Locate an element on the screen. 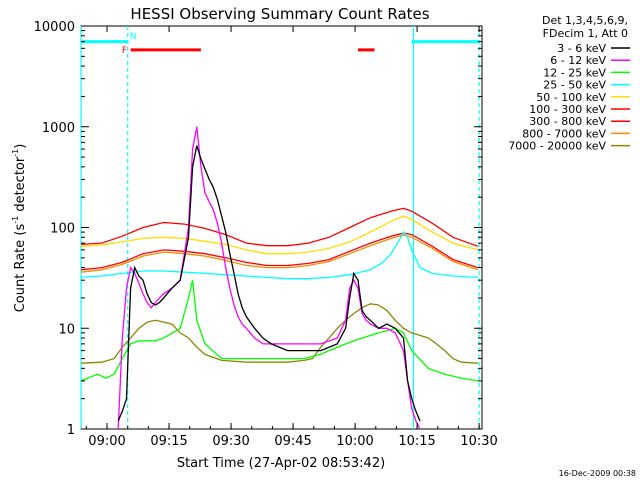 The image size is (640, 480). x-tick-label: 09:45 is located at coordinates (292, 441).